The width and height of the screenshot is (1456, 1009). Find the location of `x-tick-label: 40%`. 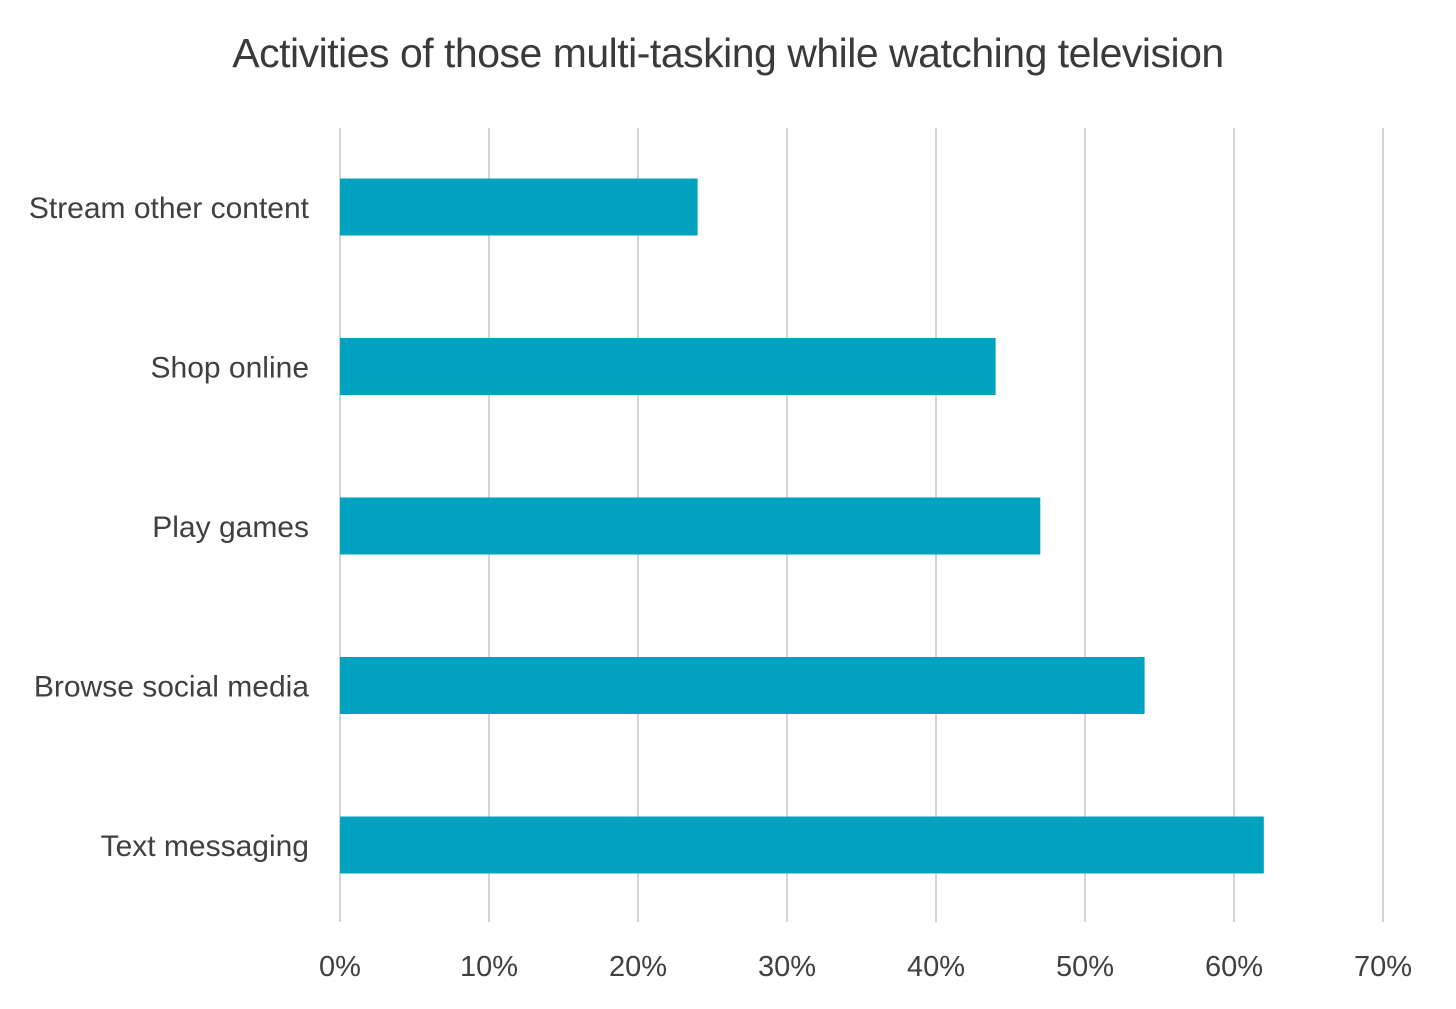

x-tick-label: 40% is located at coordinates (936, 967).